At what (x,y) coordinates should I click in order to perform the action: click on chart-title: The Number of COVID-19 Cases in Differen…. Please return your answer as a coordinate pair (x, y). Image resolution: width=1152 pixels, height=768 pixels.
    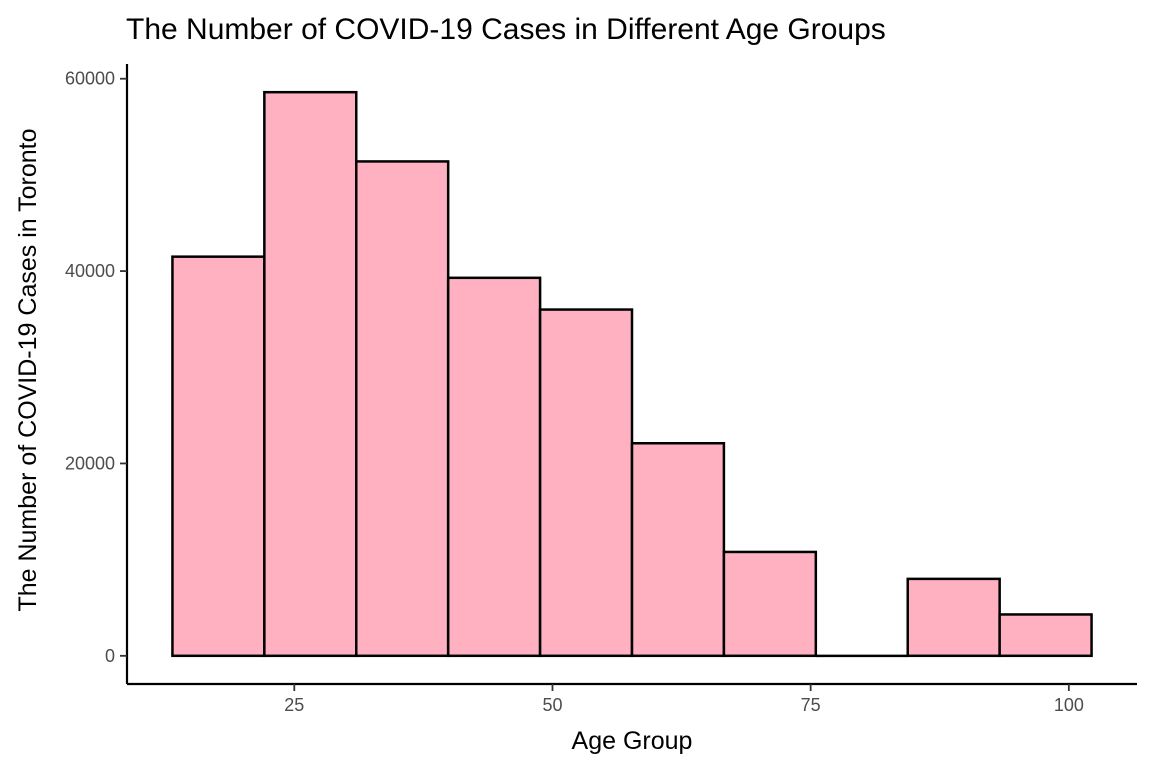
    Looking at the image, I should click on (506, 29).